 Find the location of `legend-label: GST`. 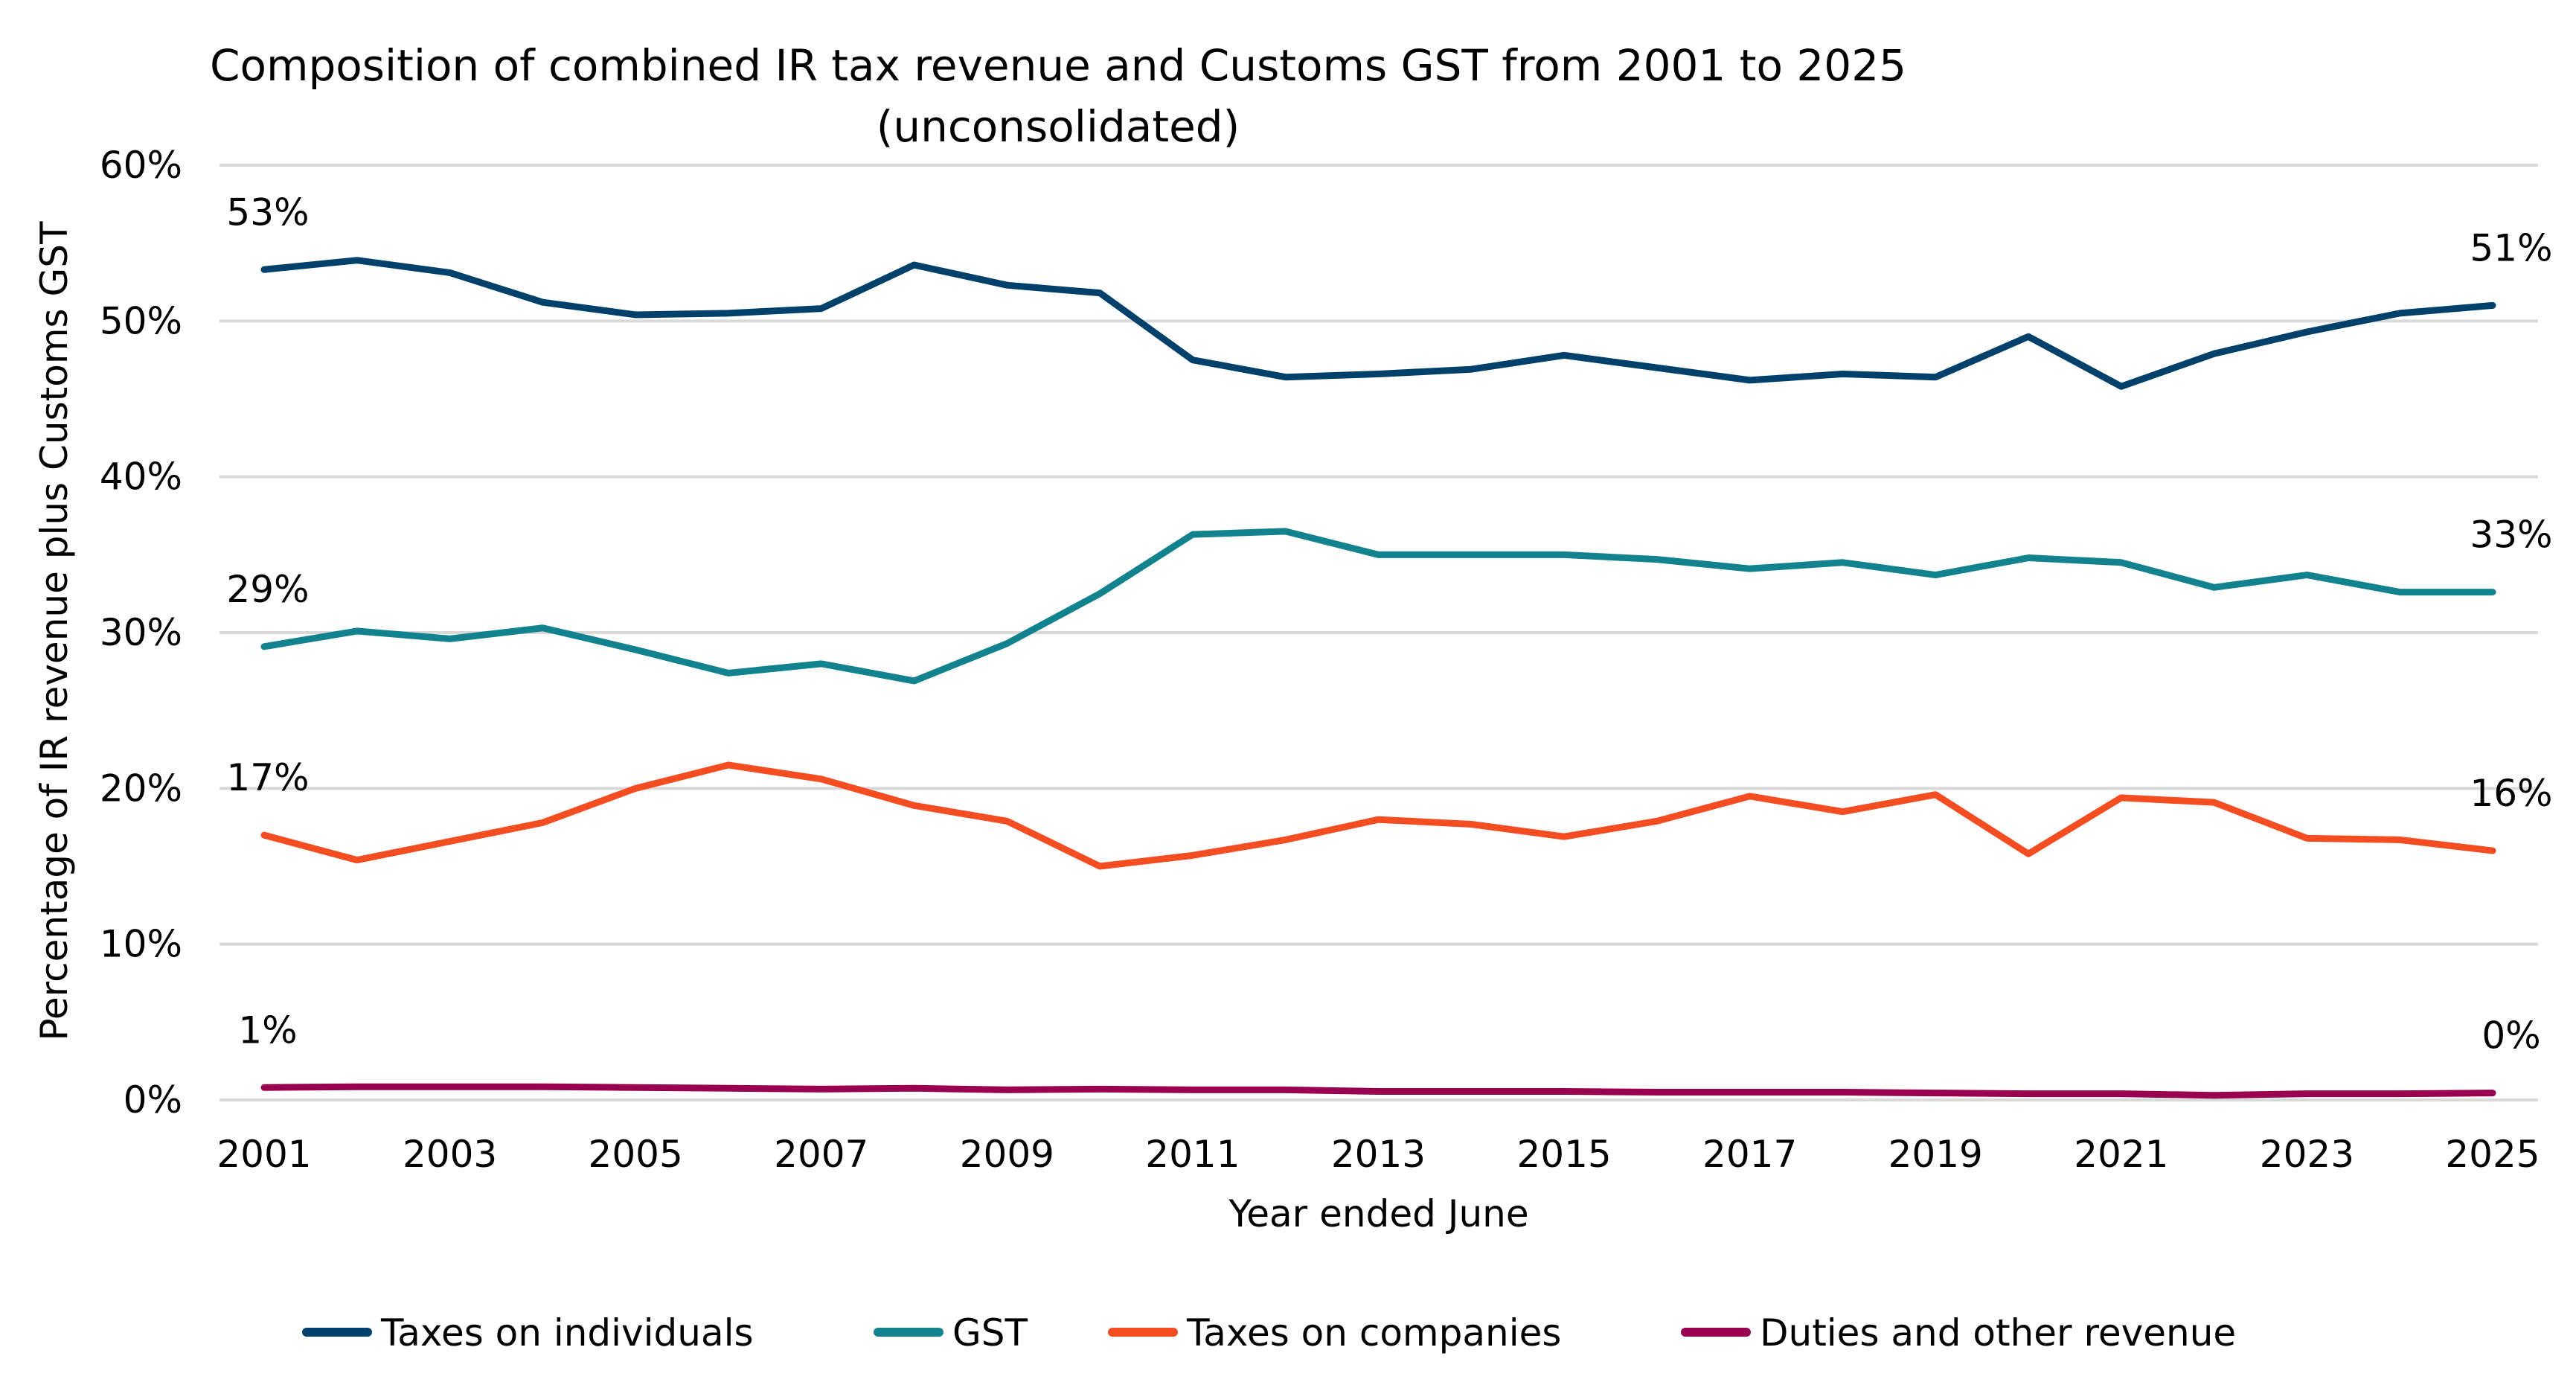

legend-label: GST is located at coordinates (990, 1333).